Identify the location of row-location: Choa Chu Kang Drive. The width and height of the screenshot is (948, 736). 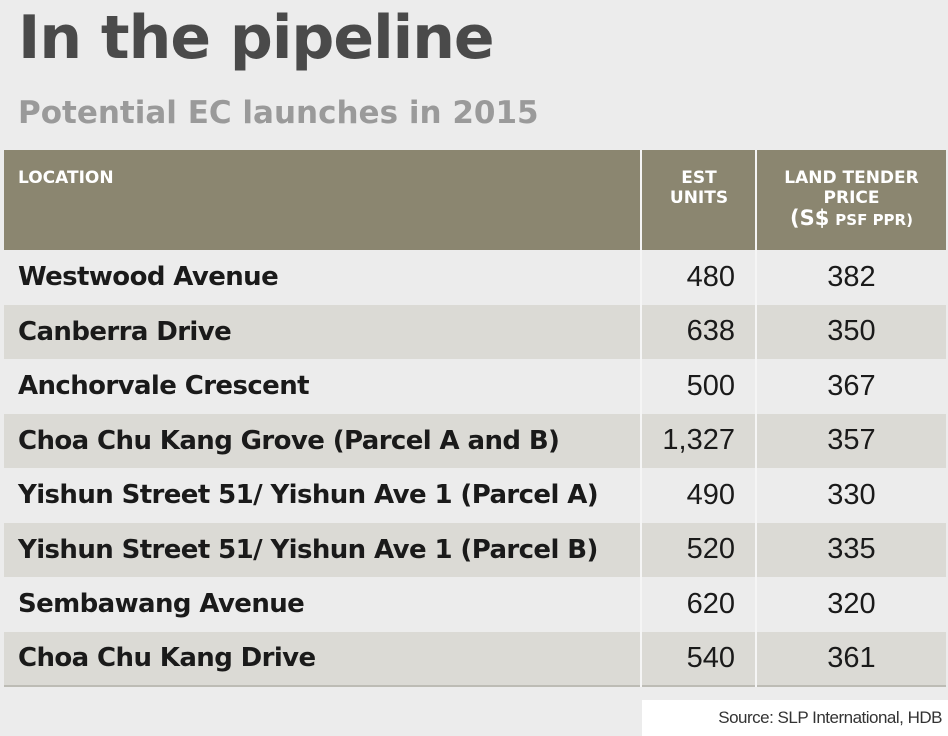
(167, 658).